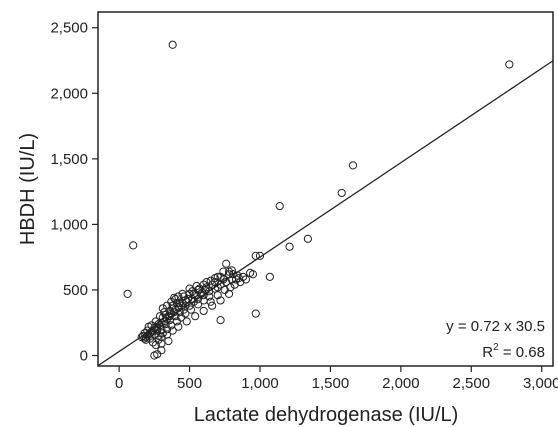  What do you see at coordinates (260, 383) in the screenshot?
I see `x-tick-label: 1,000` at bounding box center [260, 383].